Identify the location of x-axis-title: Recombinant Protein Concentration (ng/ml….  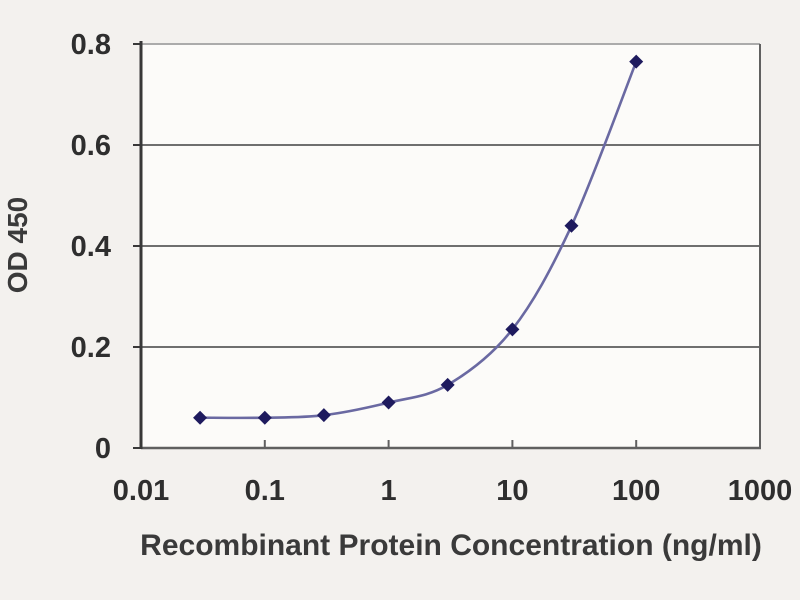
(451, 545).